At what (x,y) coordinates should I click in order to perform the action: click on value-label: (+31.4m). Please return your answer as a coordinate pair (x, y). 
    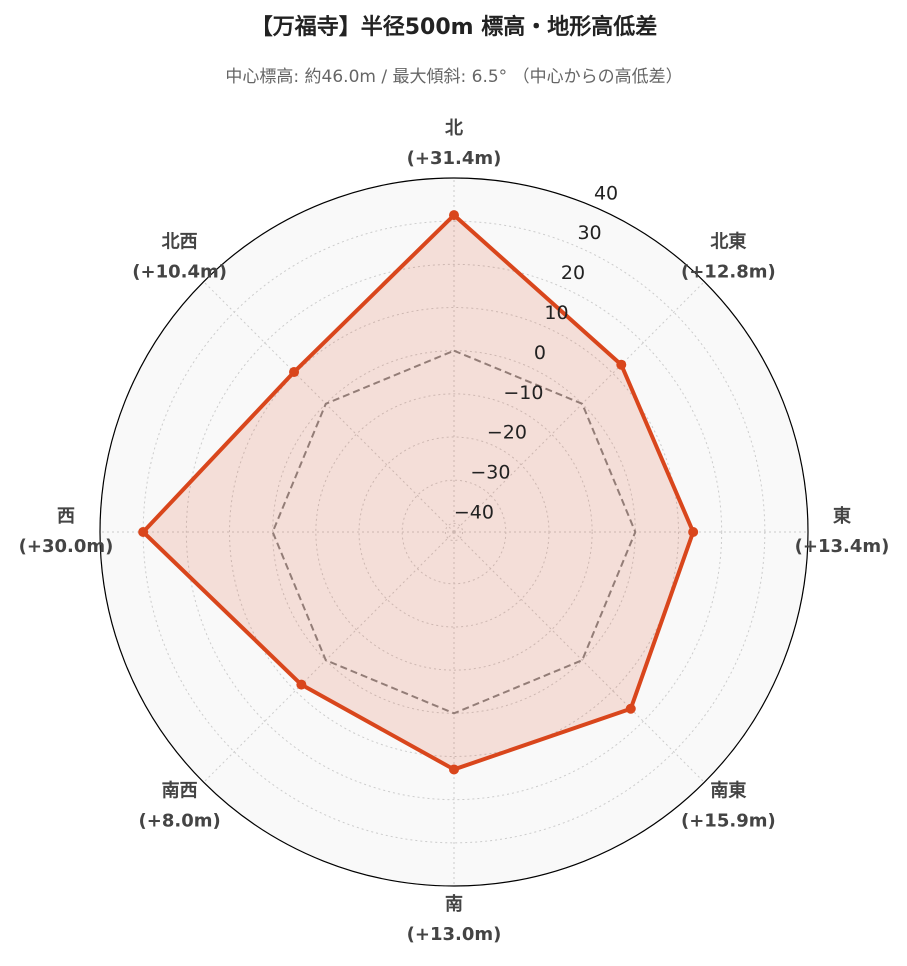
    Looking at the image, I should click on (454, 158).